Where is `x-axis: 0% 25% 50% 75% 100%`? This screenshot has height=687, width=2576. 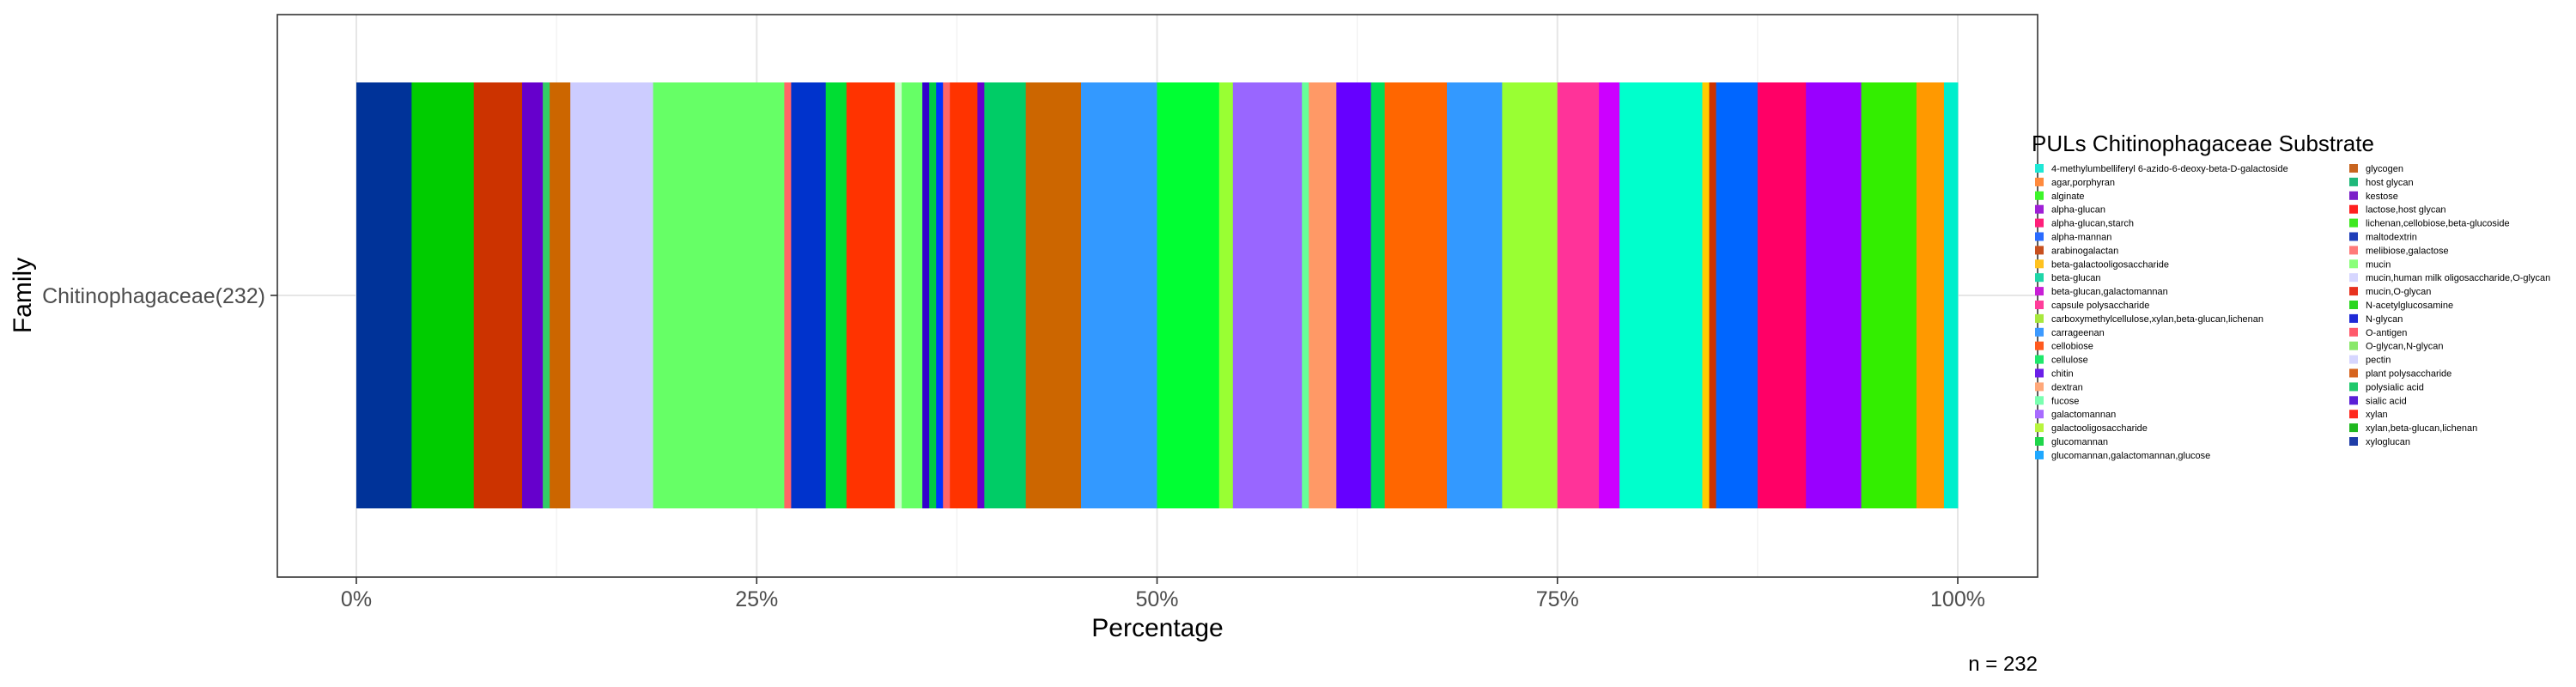 x-axis: 0% 25% 50% 75% 100% is located at coordinates (1163, 594).